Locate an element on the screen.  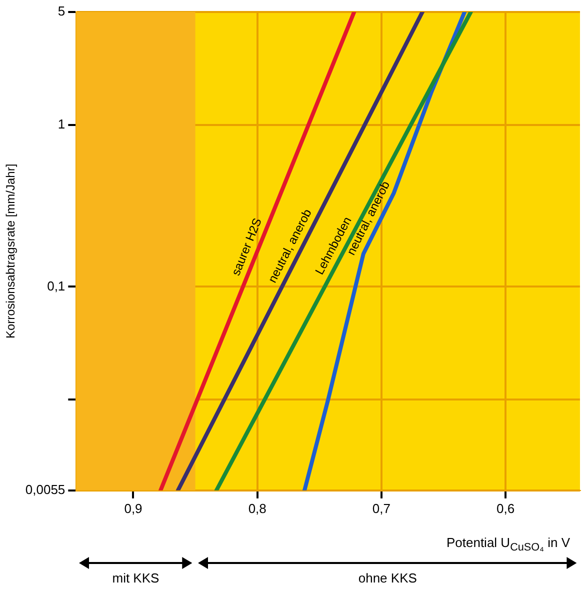
y-tick-label: 0,0055 is located at coordinates (45, 489).